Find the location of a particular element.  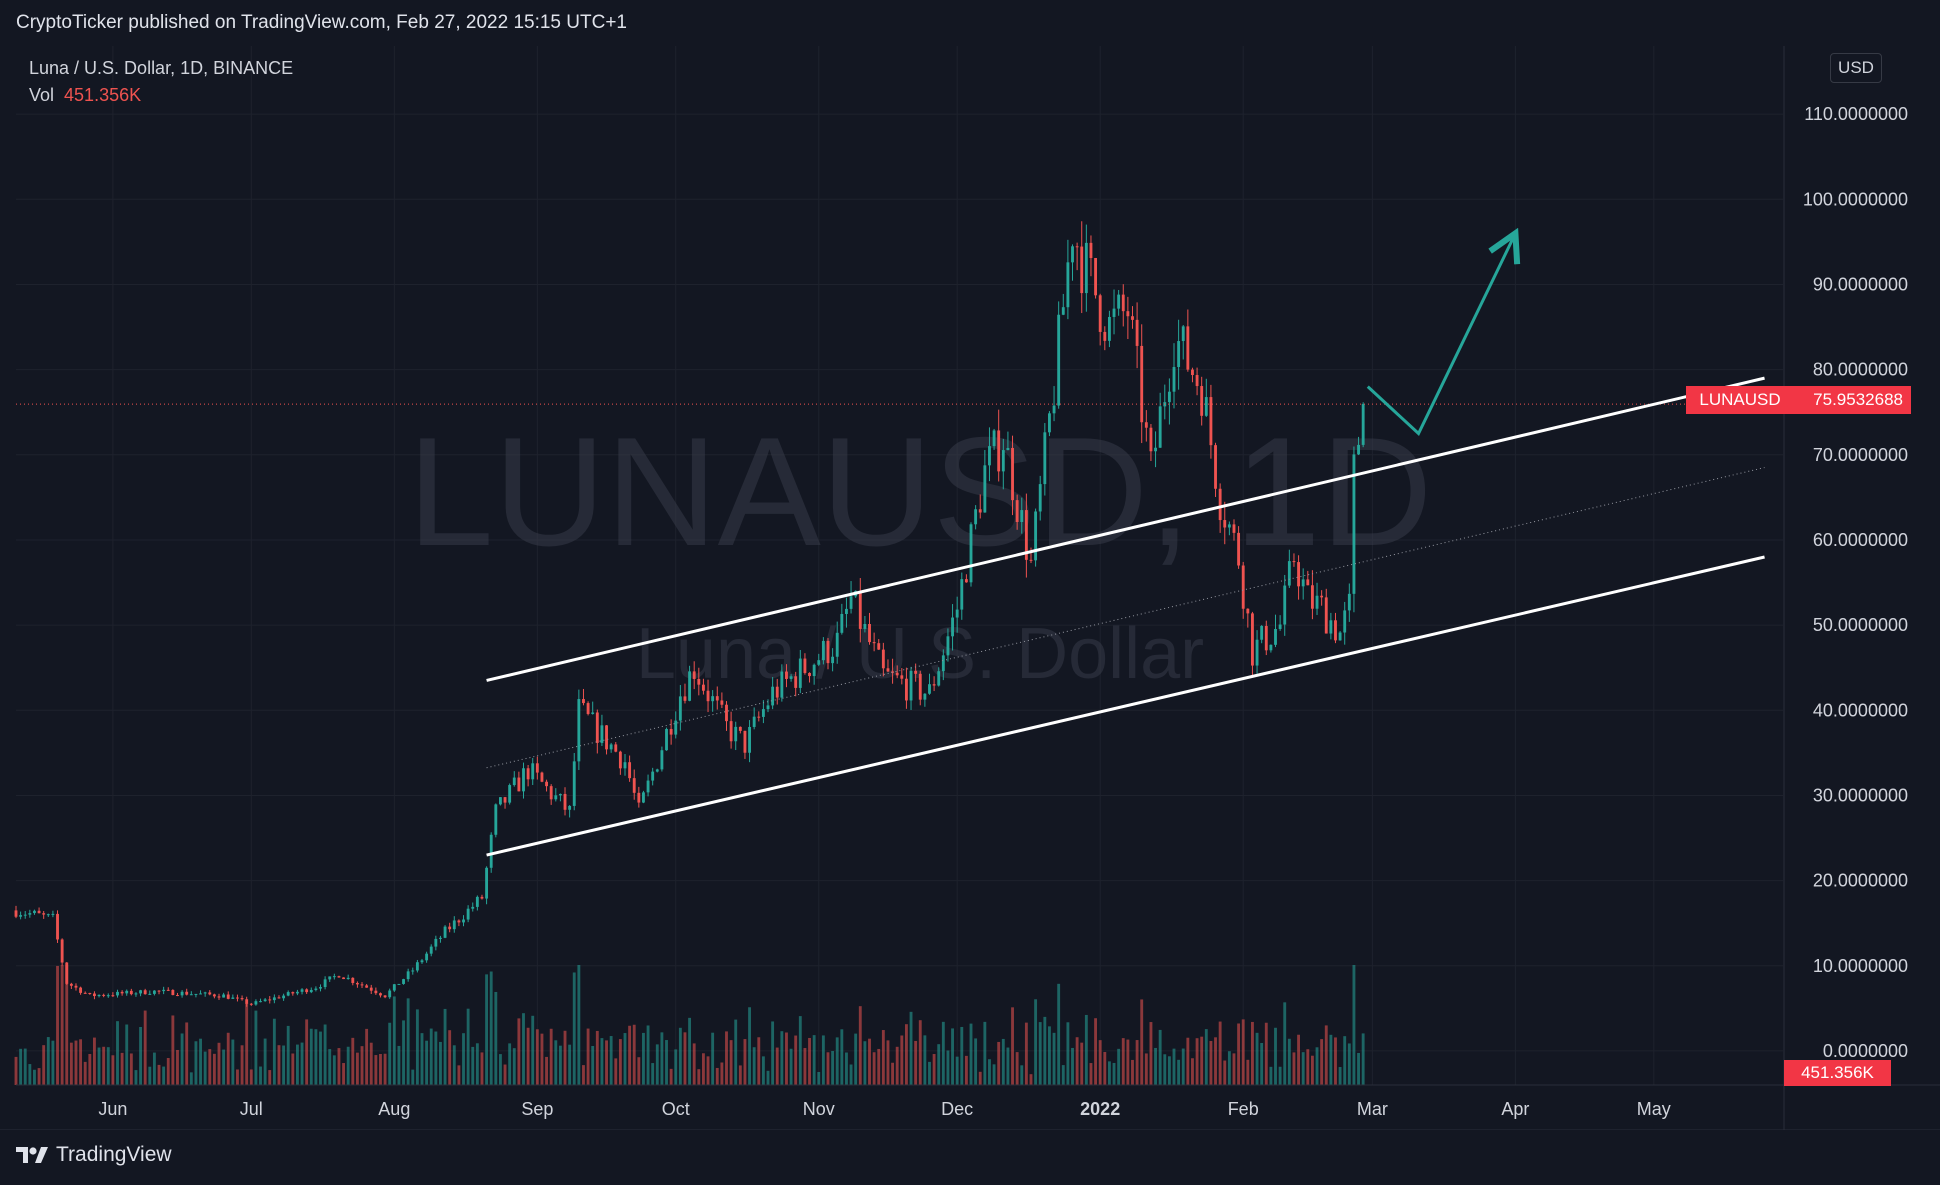

currency-button: USD is located at coordinates (1856, 68).